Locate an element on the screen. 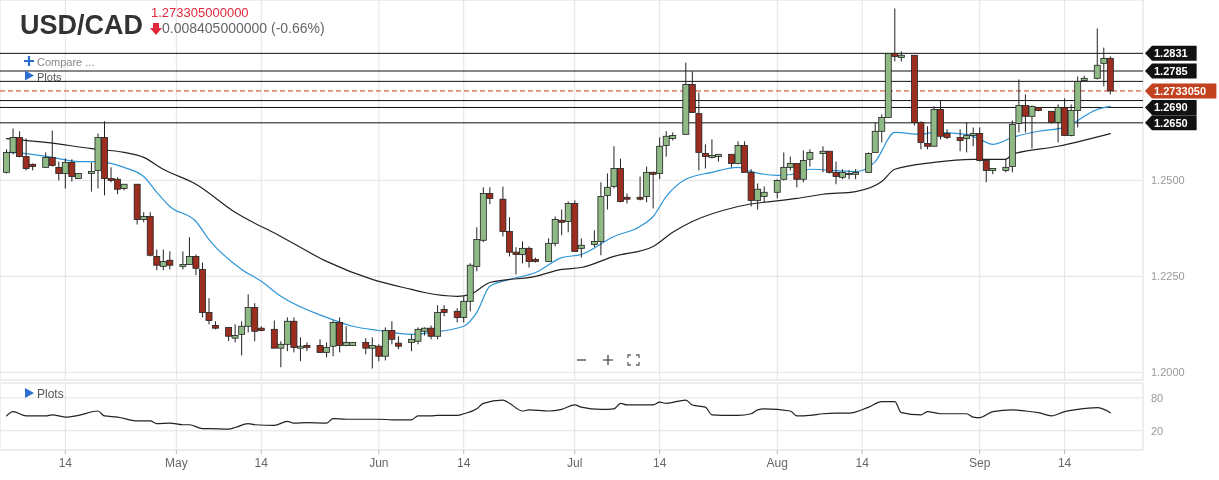 This screenshot has height=480, width=1219. y-tick-label: 1.2500 is located at coordinates (1168, 180).